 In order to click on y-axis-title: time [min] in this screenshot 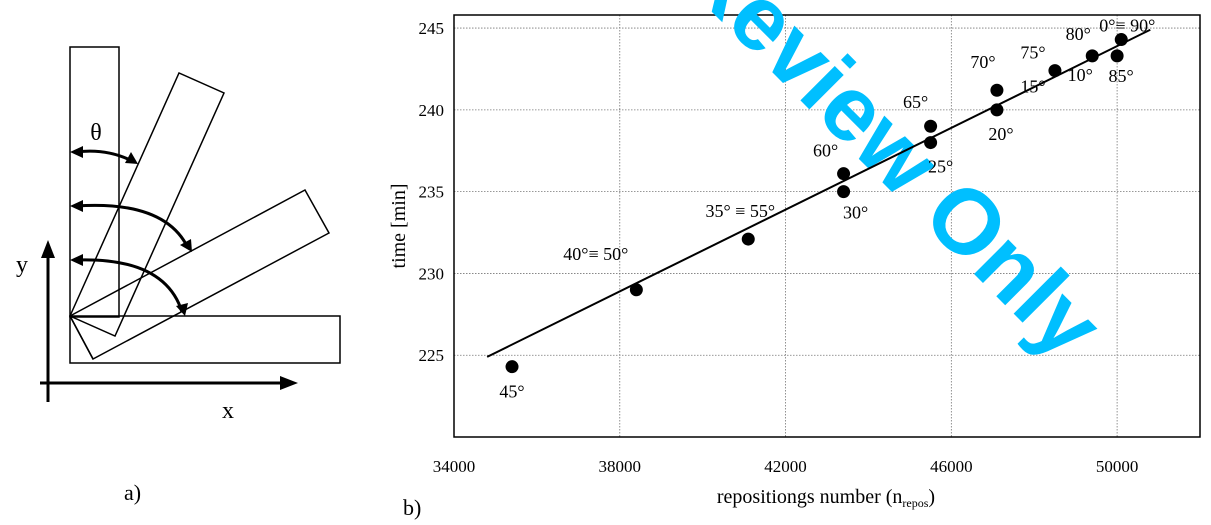, I will do `click(399, 226)`.